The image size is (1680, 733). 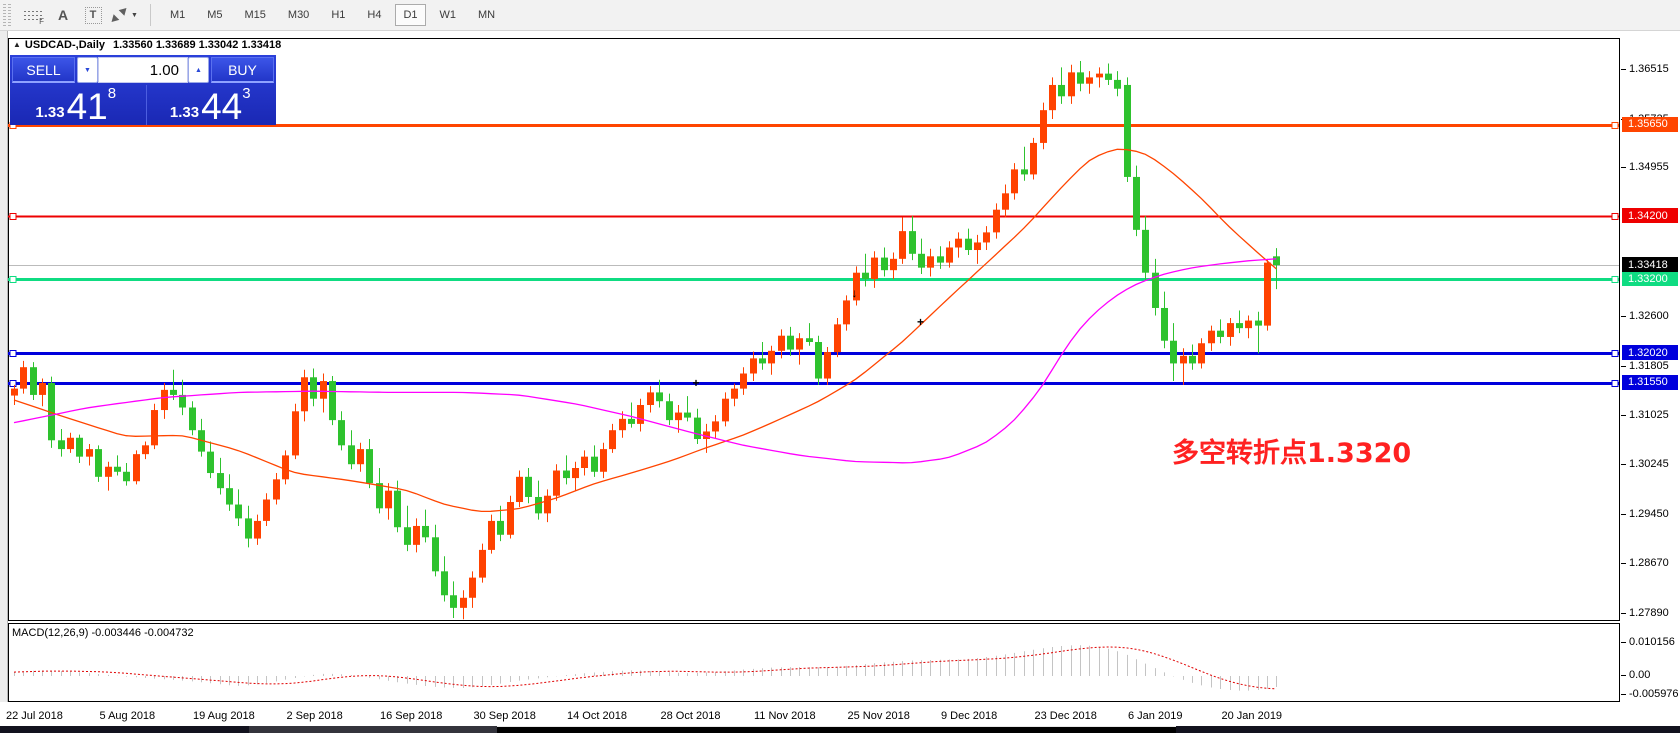 What do you see at coordinates (298, 15) in the screenshot?
I see `timeframe-button-m30: M30` at bounding box center [298, 15].